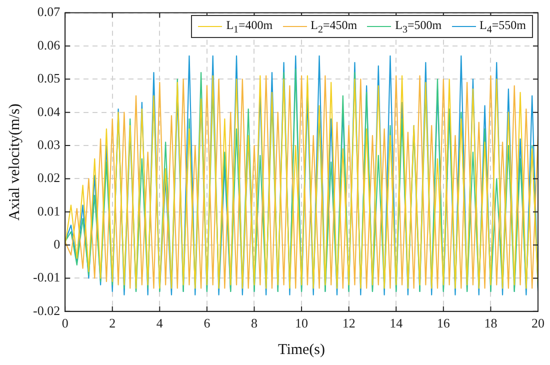 The height and width of the screenshot is (365, 550). I want to click on y-tick-label: 0.05, so click(48, 78).